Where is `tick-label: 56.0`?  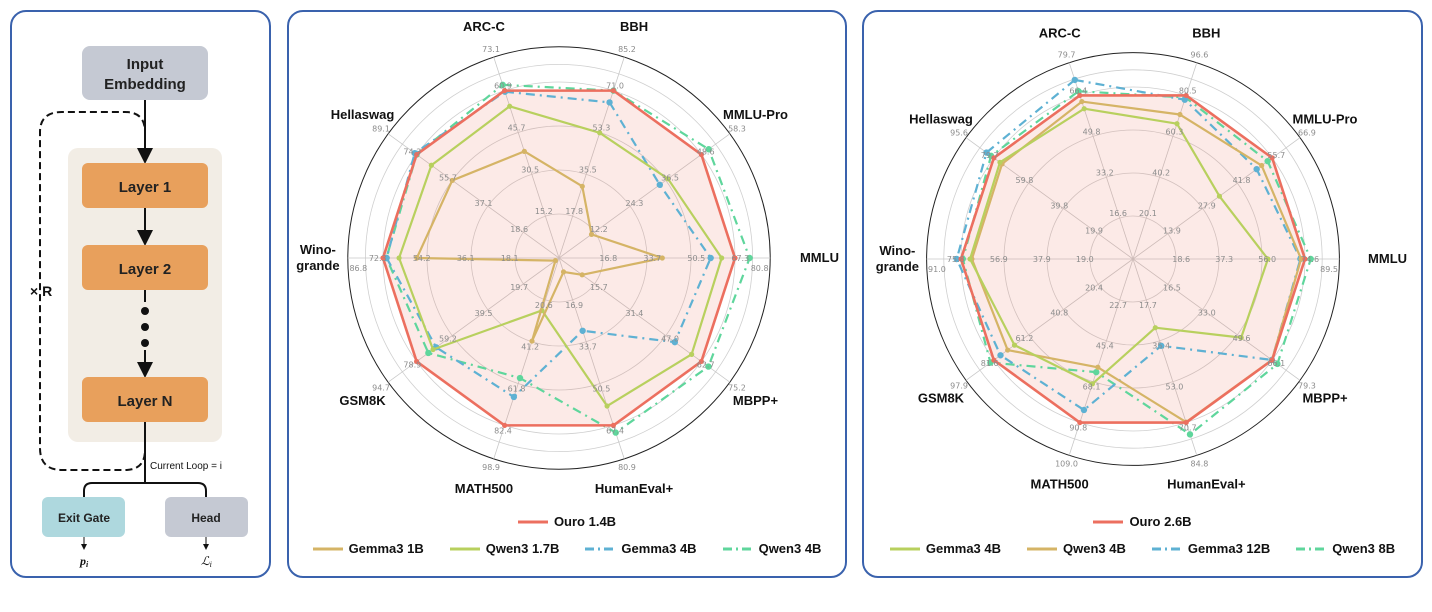 tick-label: 56.0 is located at coordinates (1267, 259).